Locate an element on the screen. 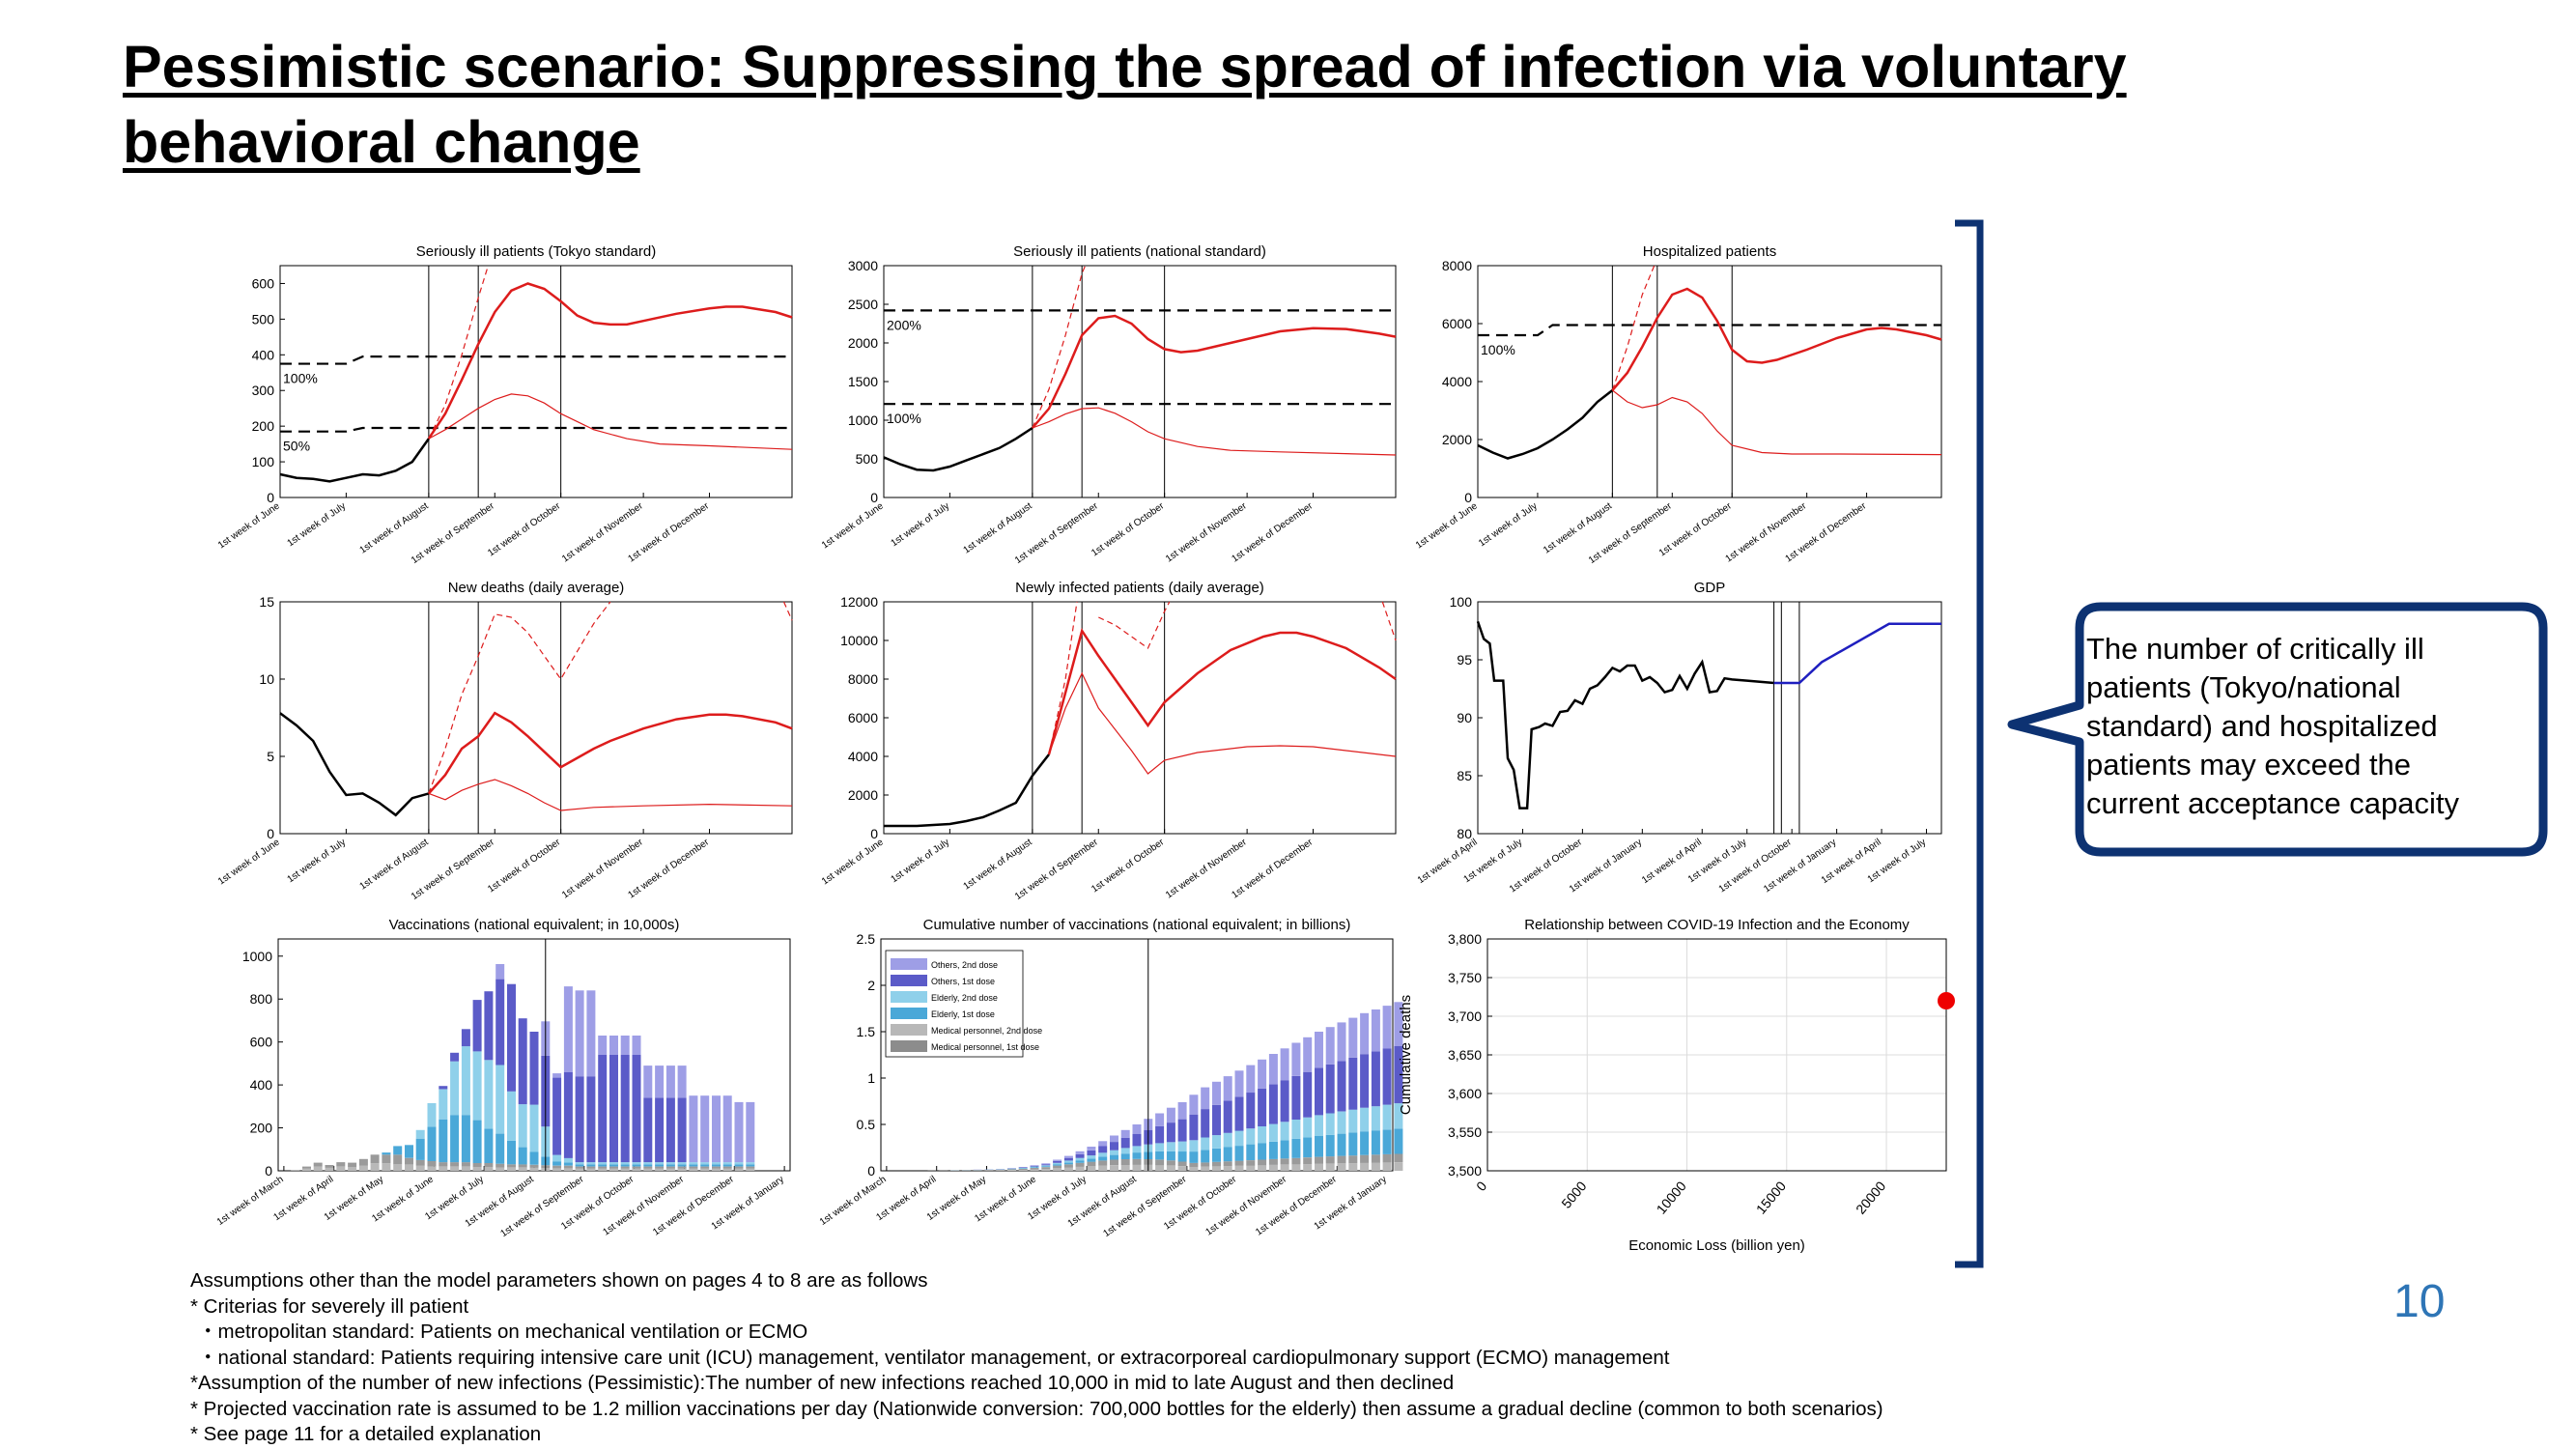  y-tick-label: 85 is located at coordinates (1464, 775).